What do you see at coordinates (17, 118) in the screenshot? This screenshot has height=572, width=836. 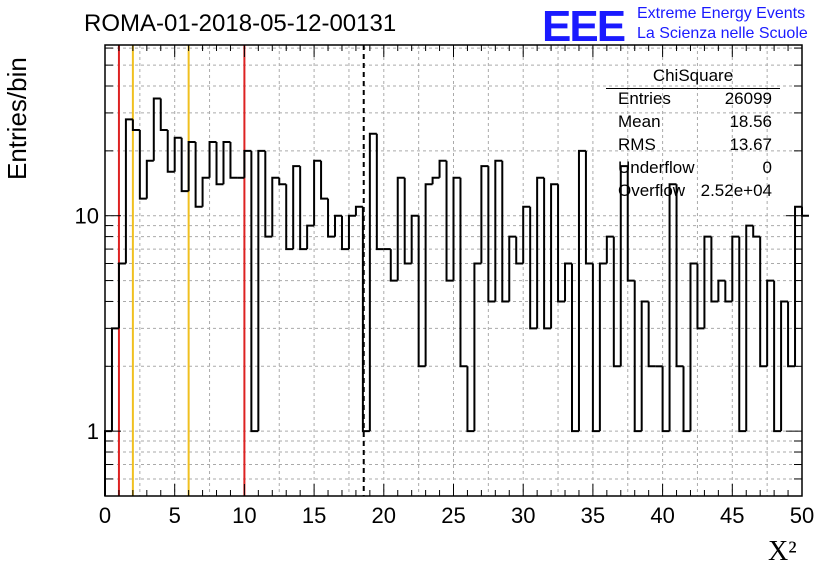 I see `y-axis-label: Entries/bin` at bounding box center [17, 118].